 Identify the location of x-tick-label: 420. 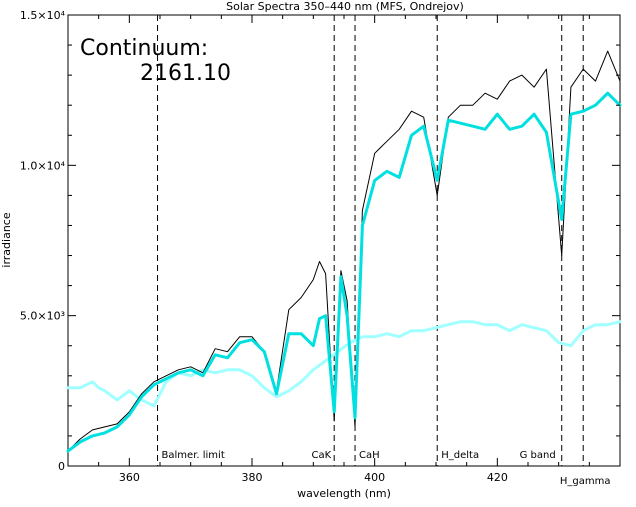
(497, 477).